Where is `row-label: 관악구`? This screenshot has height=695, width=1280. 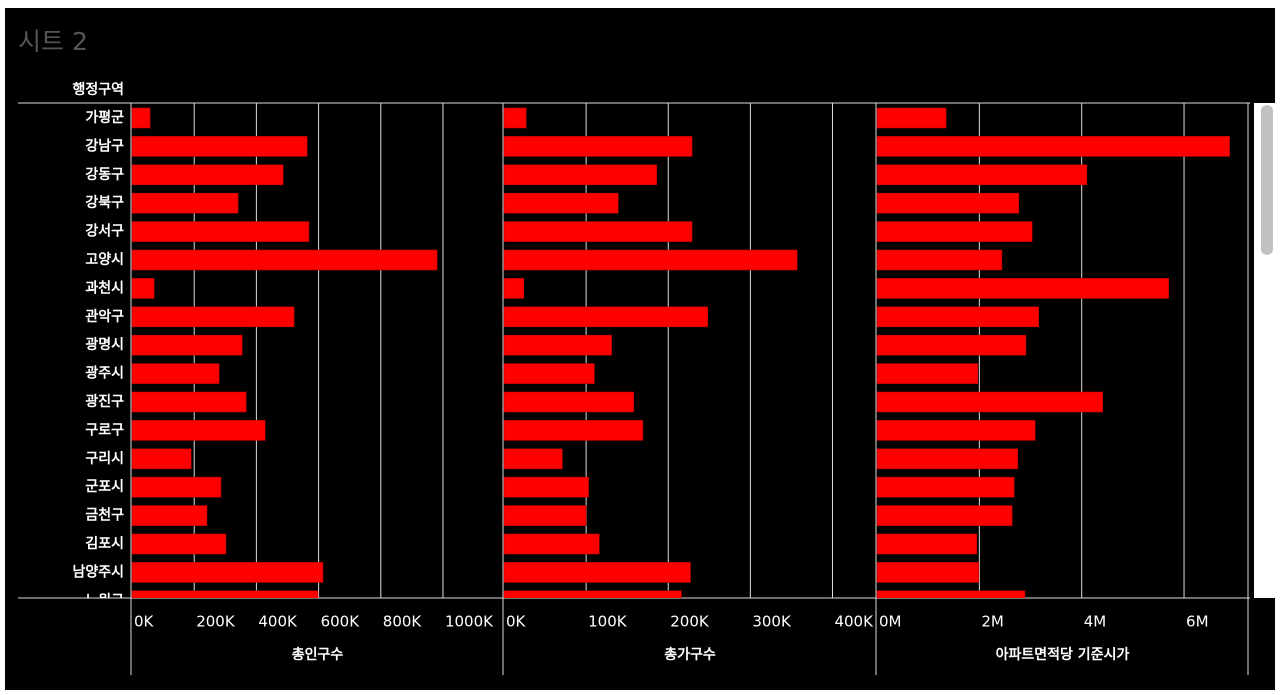
row-label: 관악구 is located at coordinates (104, 316).